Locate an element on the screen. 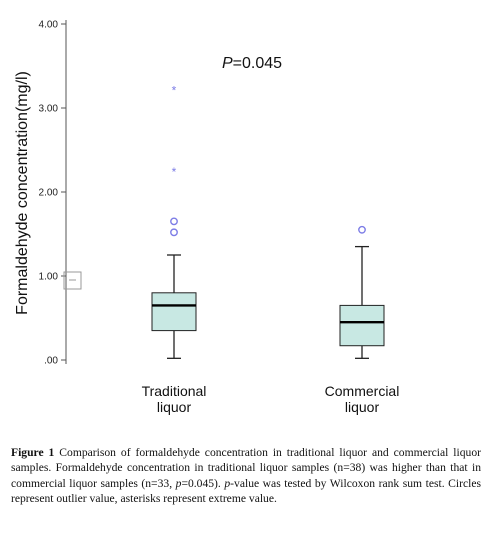  box-commercial is located at coordinates (362, 292).